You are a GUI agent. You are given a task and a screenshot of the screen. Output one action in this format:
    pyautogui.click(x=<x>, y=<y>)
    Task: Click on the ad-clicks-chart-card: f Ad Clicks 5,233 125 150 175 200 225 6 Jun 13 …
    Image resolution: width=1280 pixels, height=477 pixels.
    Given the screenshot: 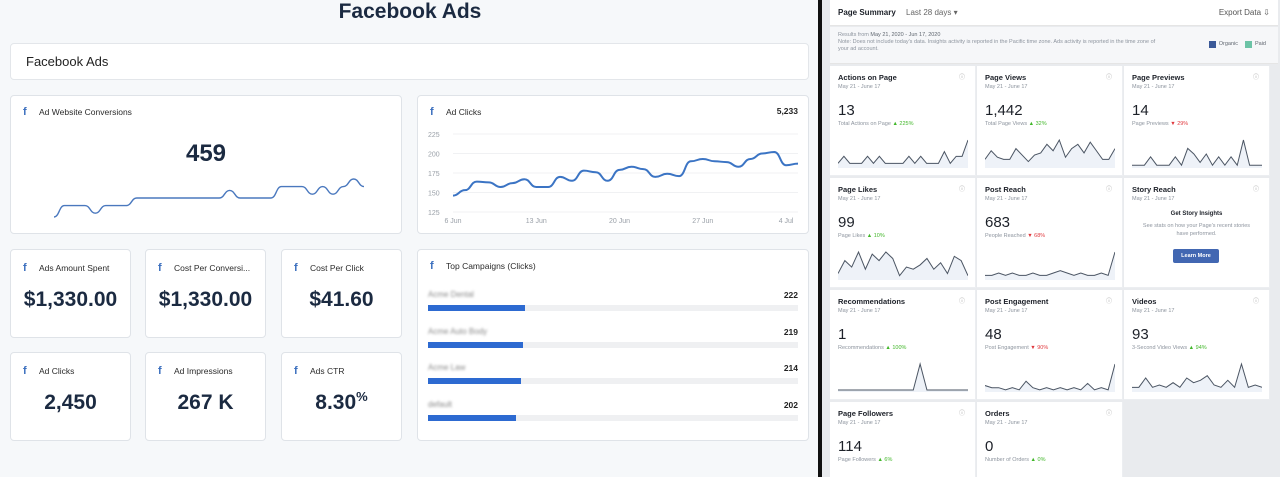 What is the action you would take?
    pyautogui.click(x=613, y=164)
    